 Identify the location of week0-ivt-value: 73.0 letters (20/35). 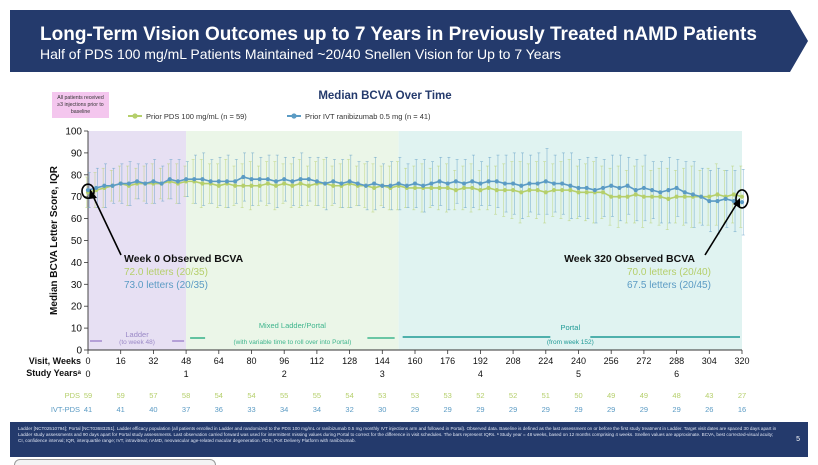
(166, 285).